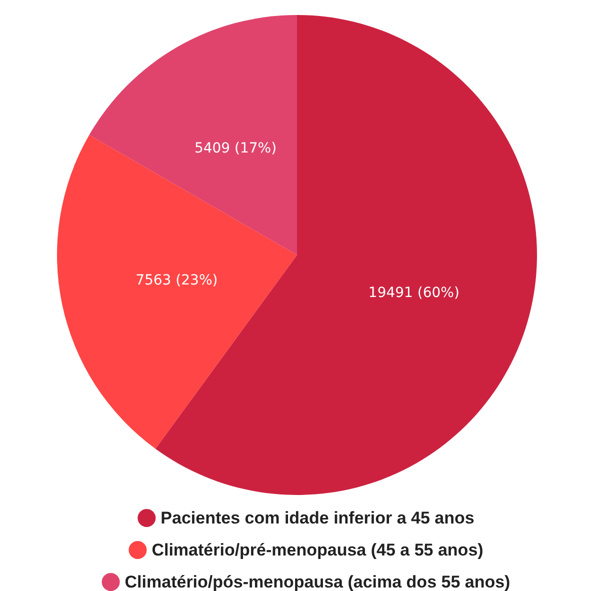 The height and width of the screenshot is (591, 612). Describe the element at coordinates (317, 581) in the screenshot. I see `legend-label: Climatério/pós-menopausa (acima dos 55 anos)` at that location.